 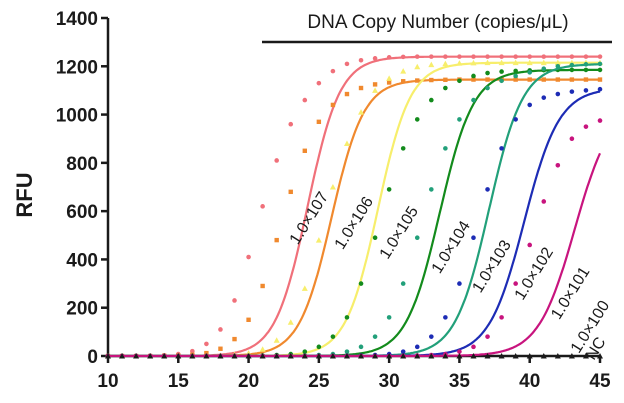 What do you see at coordinates (77, 116) in the screenshot?
I see `y-tick-label: 1000` at bounding box center [77, 116].